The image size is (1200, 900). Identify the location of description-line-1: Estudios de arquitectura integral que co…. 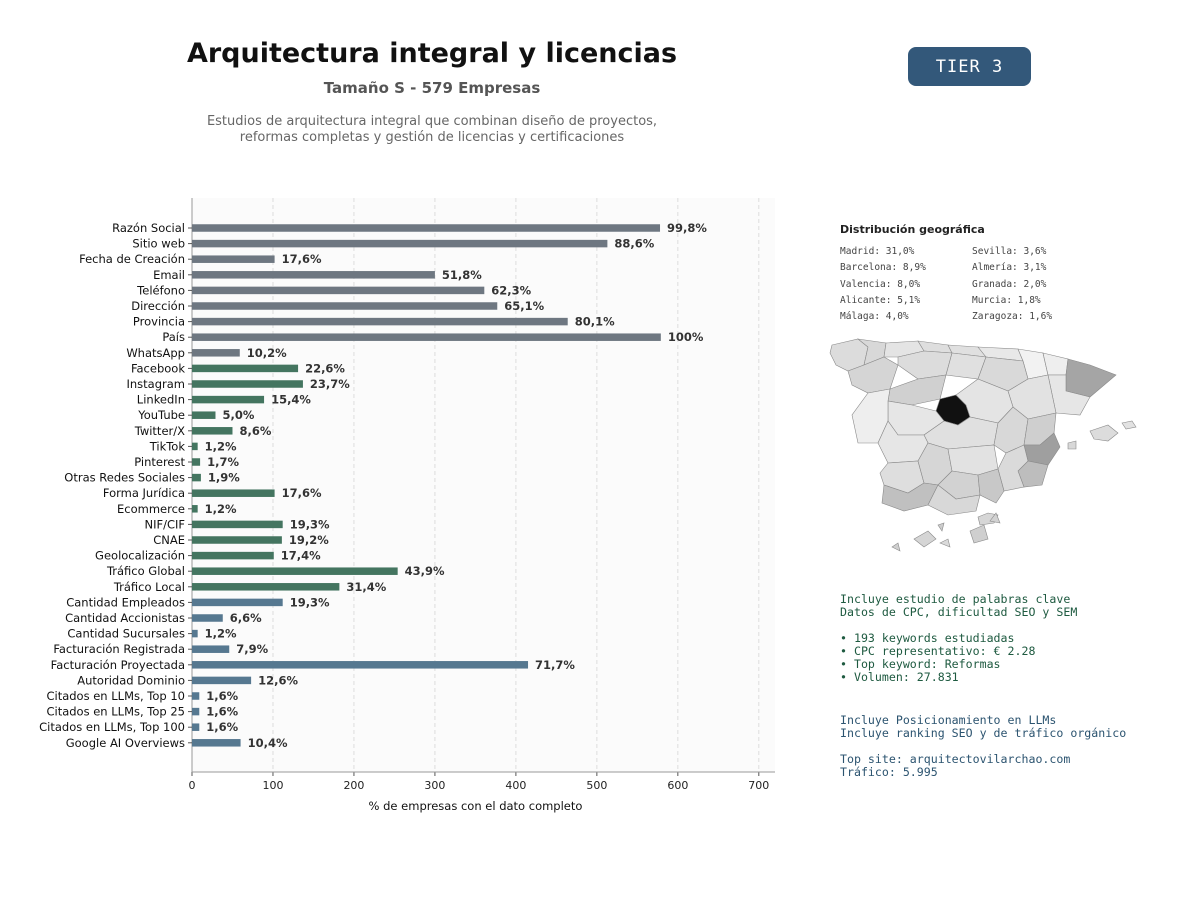
(432, 121).